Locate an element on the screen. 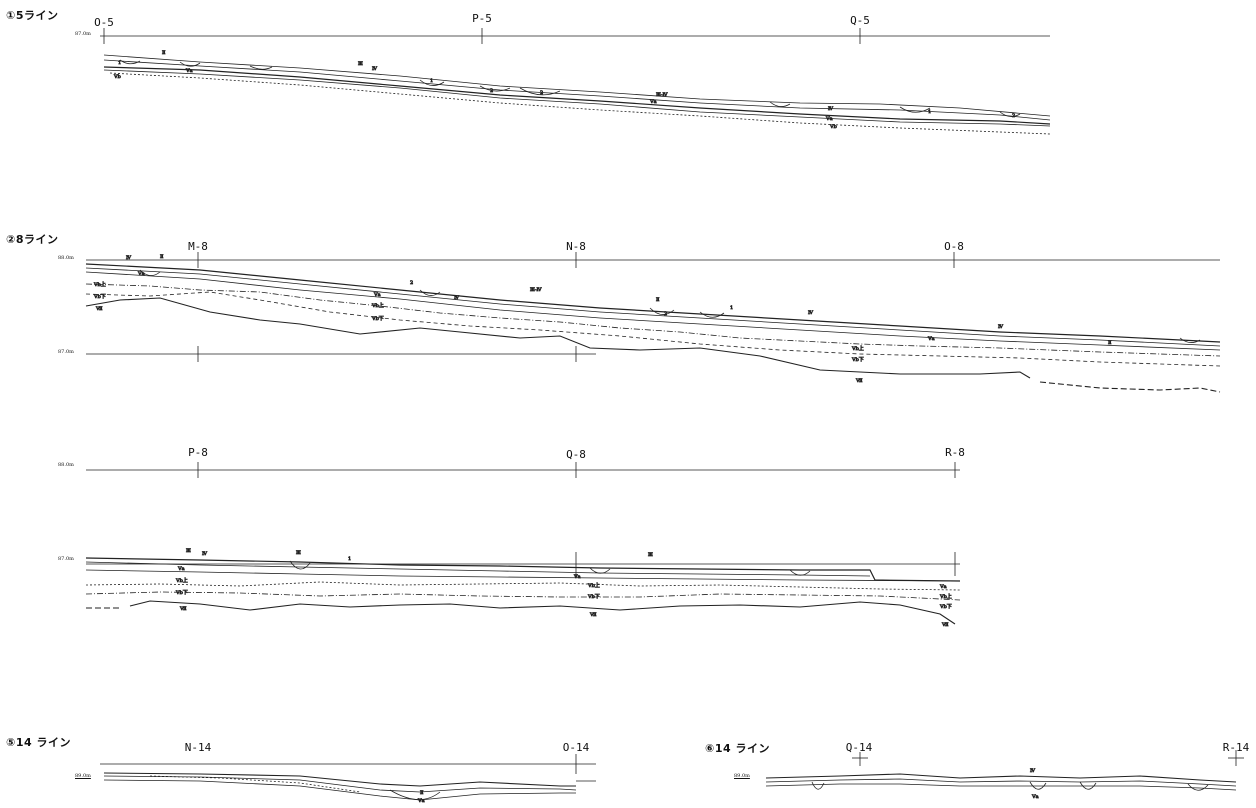  grid-label: P-5 is located at coordinates (482, 18).